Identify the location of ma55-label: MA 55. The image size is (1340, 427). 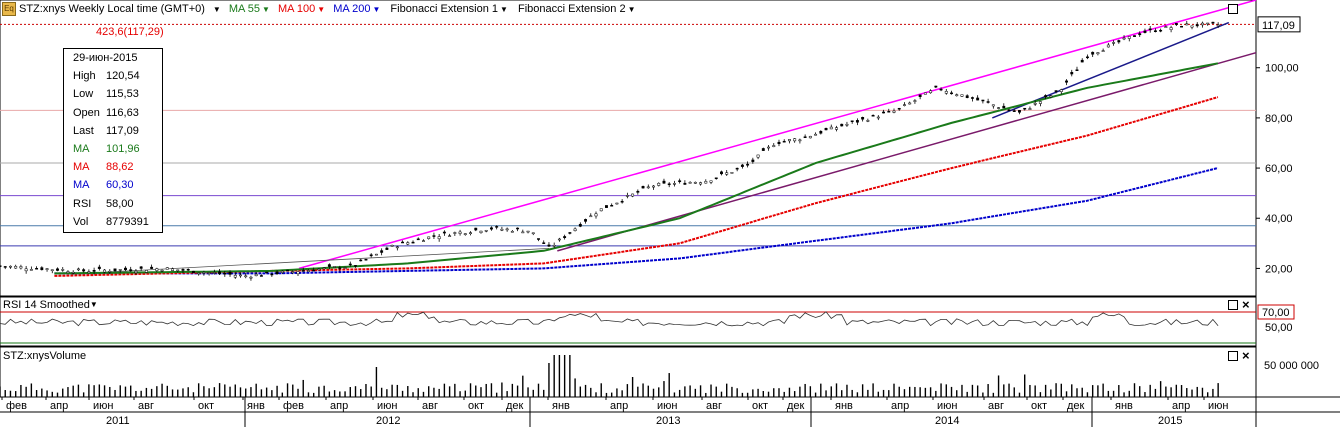
(244, 9).